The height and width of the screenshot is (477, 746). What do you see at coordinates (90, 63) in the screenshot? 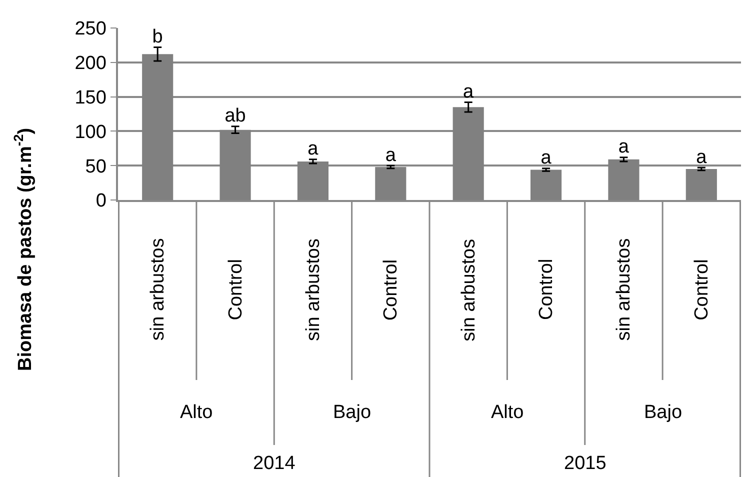
I see `y-tick-label: 200` at bounding box center [90, 63].